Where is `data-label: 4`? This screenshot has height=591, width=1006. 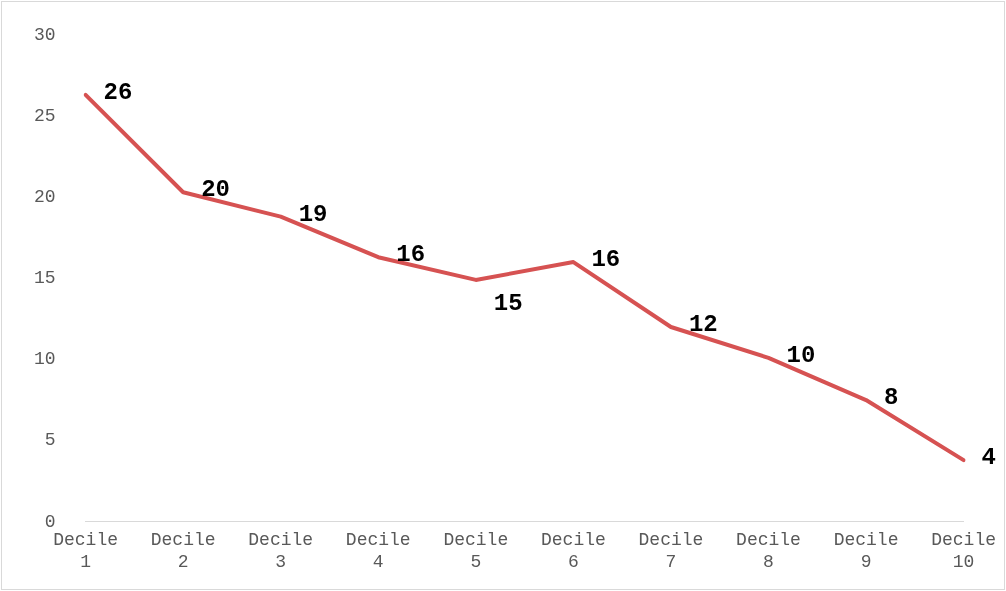
data-label: 4 is located at coordinates (988, 458).